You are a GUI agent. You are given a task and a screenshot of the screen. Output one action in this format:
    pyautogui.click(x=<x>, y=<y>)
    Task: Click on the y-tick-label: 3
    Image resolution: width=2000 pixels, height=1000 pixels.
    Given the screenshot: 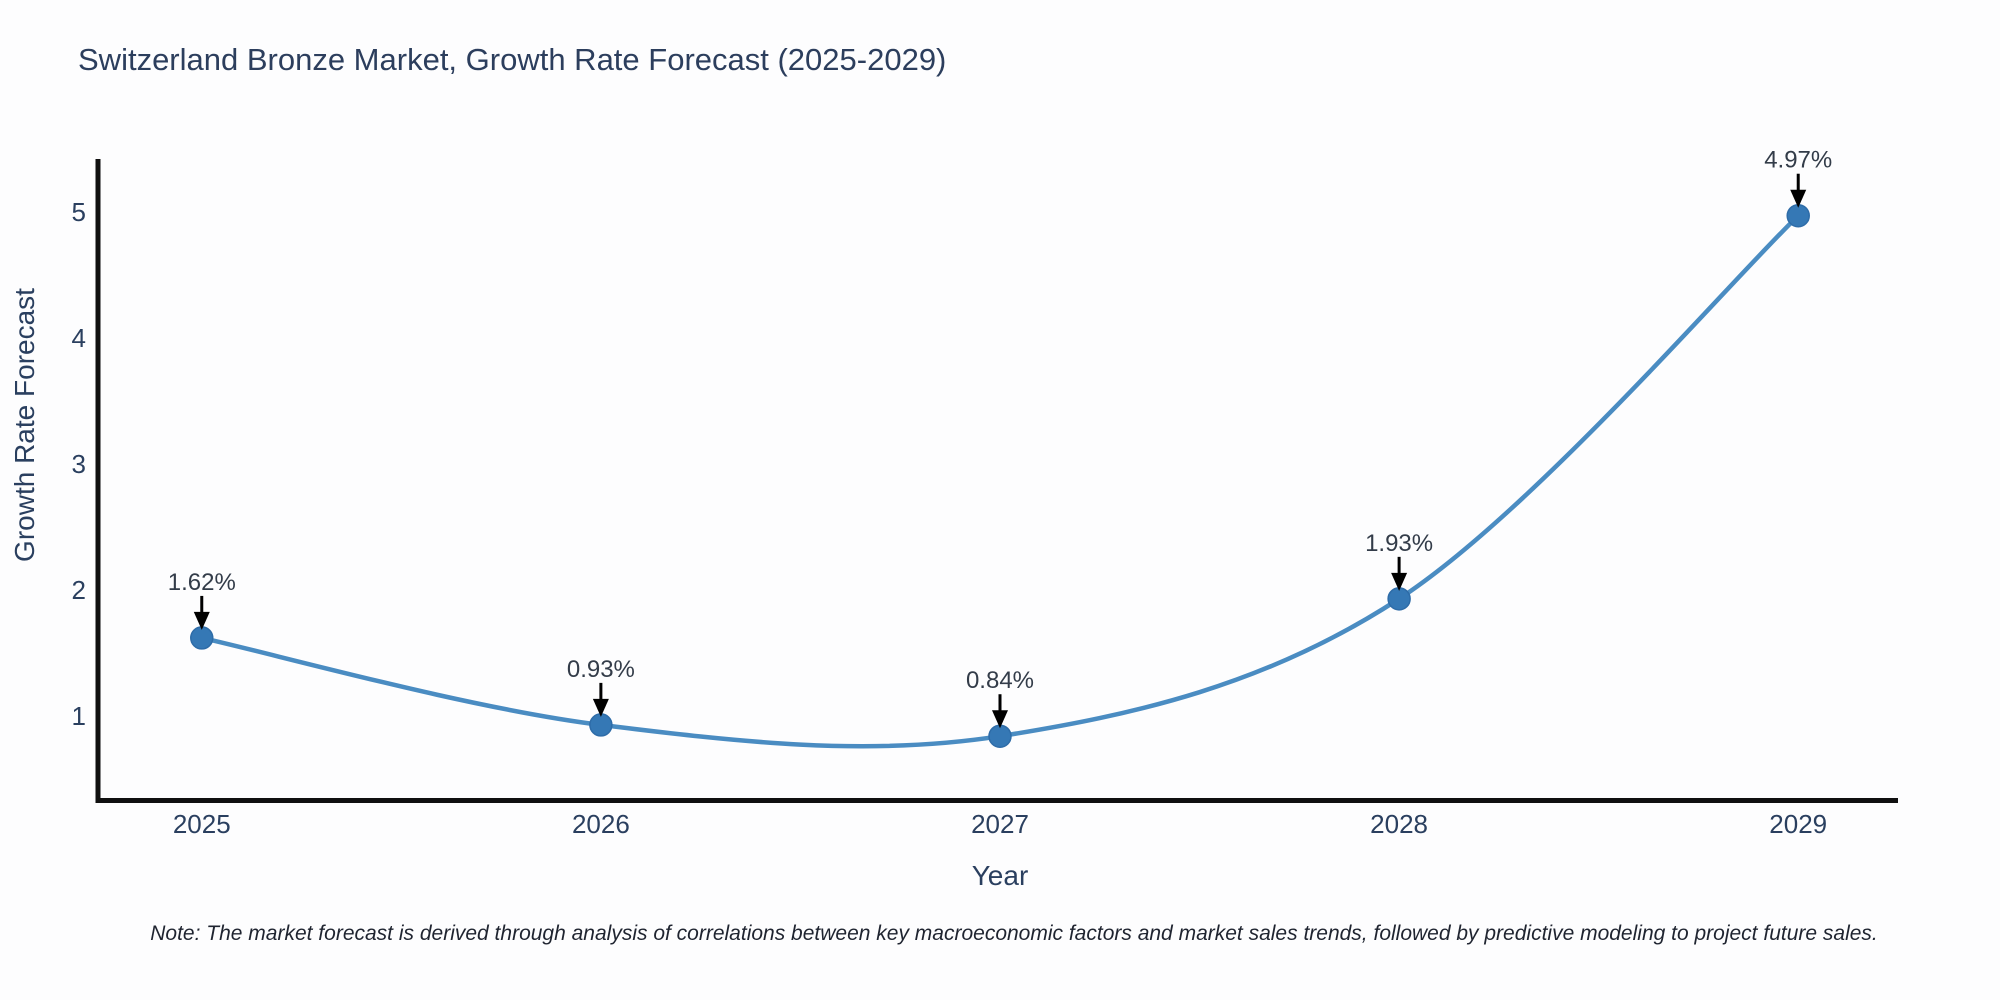 What is the action you would take?
    pyautogui.click(x=79, y=464)
    